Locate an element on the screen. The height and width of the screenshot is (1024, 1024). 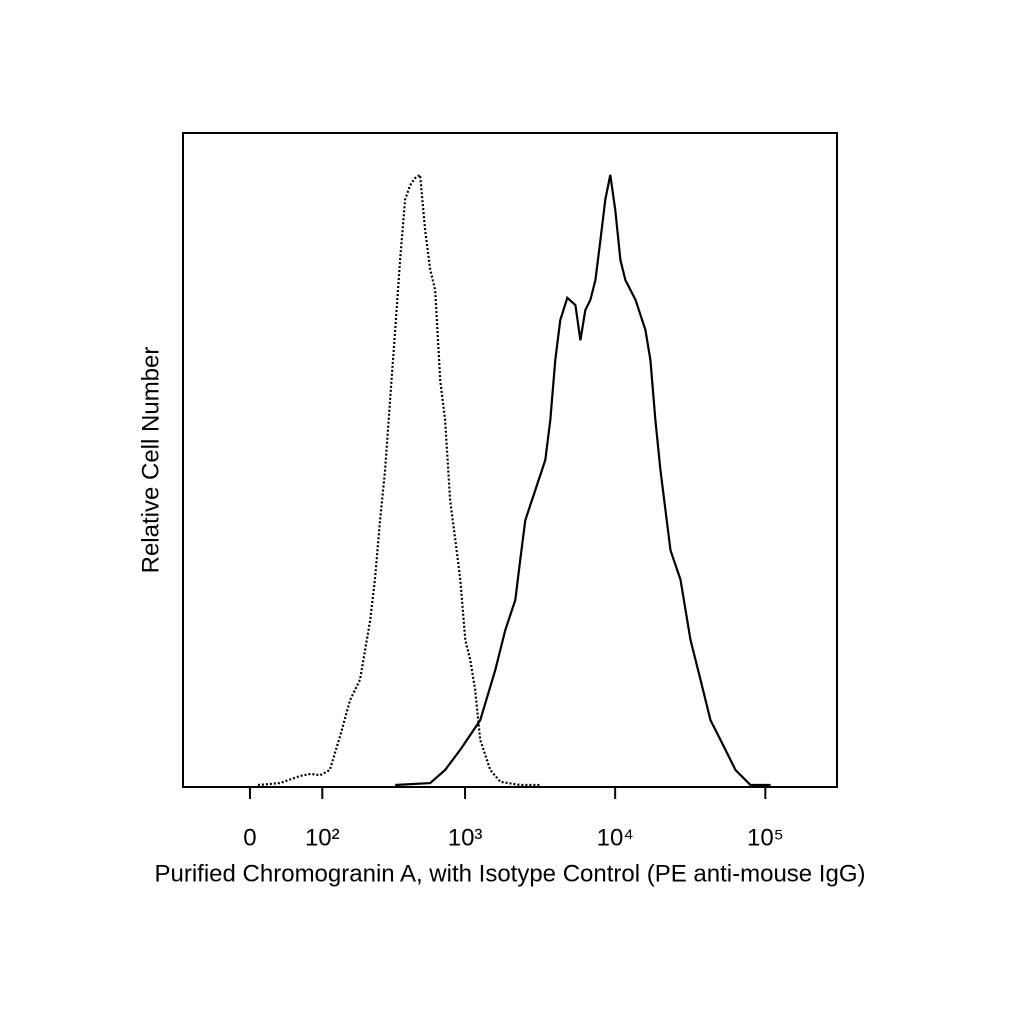
y-axis-title: Relative Cell Number is located at coordinates (150, 460).